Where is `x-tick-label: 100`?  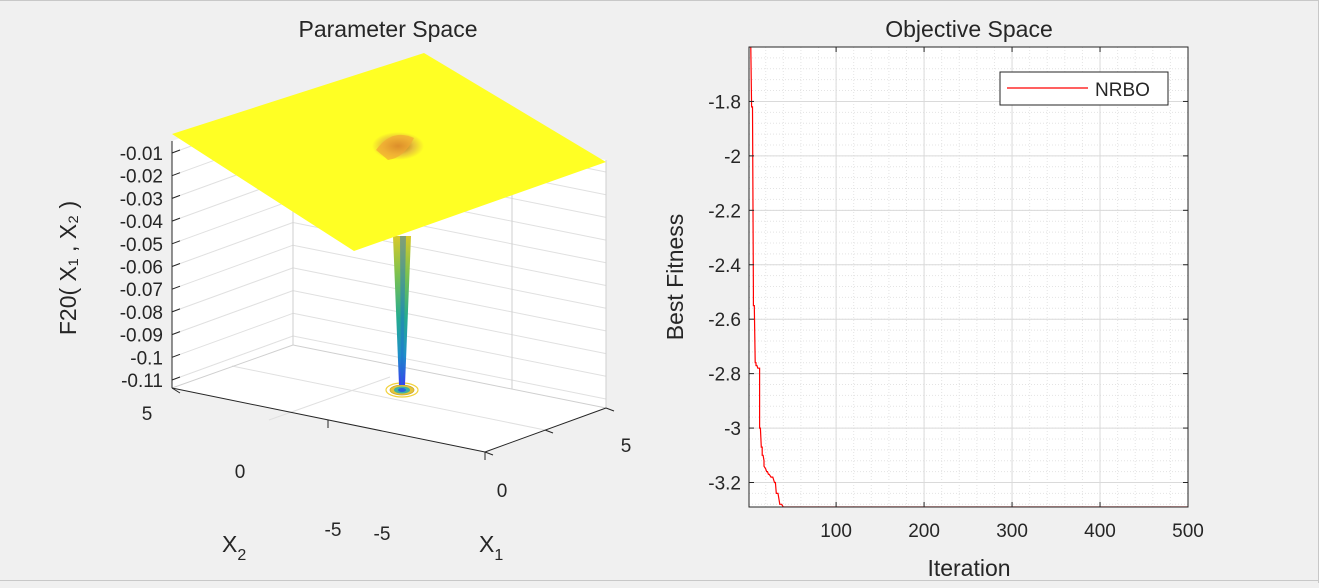 x-tick-label: 100 is located at coordinates (836, 531).